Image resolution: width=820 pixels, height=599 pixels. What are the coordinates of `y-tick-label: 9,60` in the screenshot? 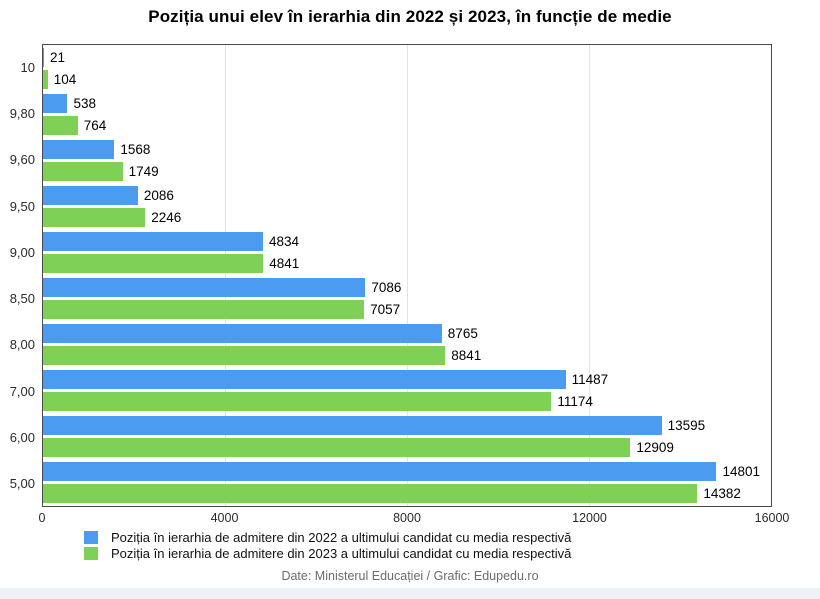 It's located at (22, 160).